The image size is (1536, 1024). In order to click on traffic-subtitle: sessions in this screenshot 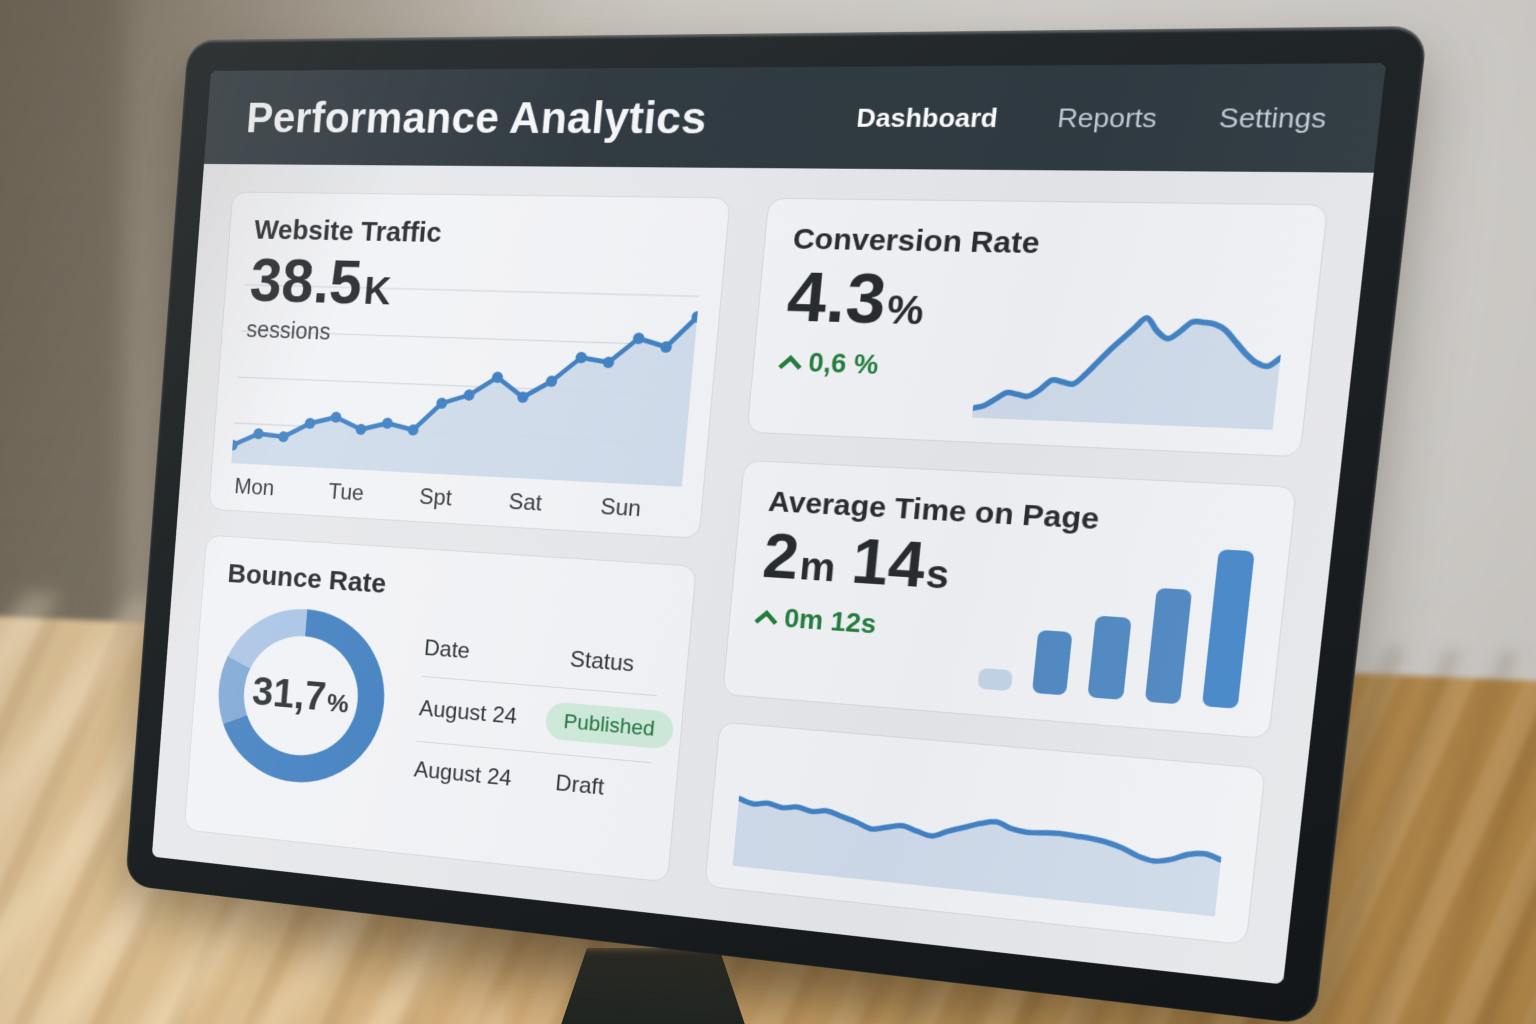, I will do `click(288, 331)`.